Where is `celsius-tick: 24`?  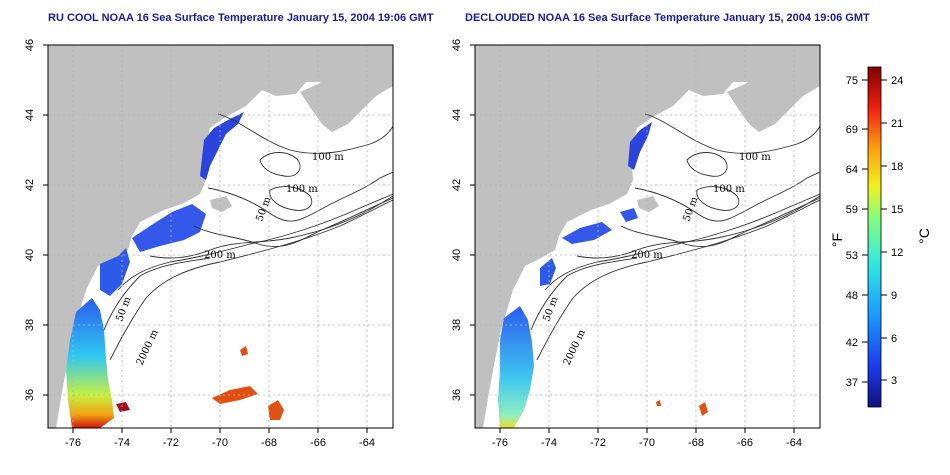
celsius-tick: 24 is located at coordinates (897, 81).